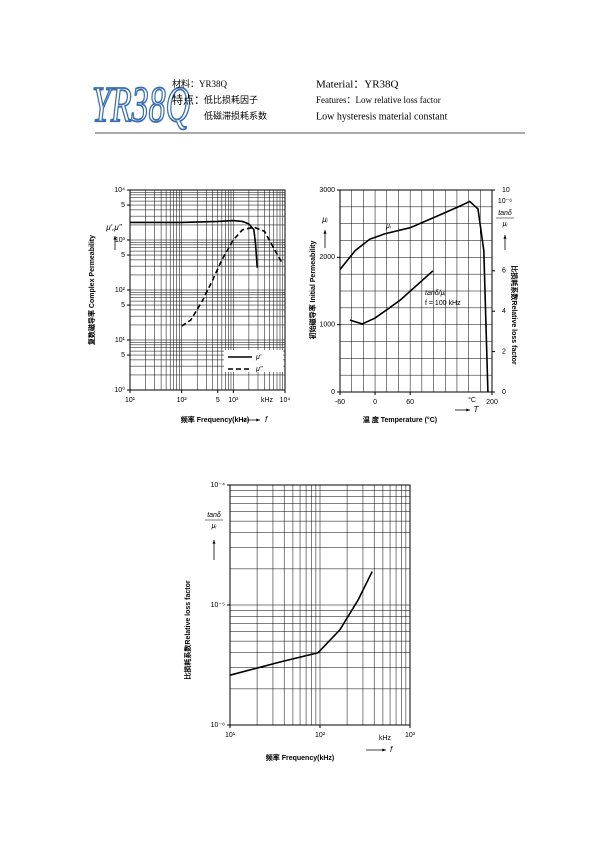 The image size is (600, 848). I want to click on en-material: Material：YR38Q, so click(357, 85).